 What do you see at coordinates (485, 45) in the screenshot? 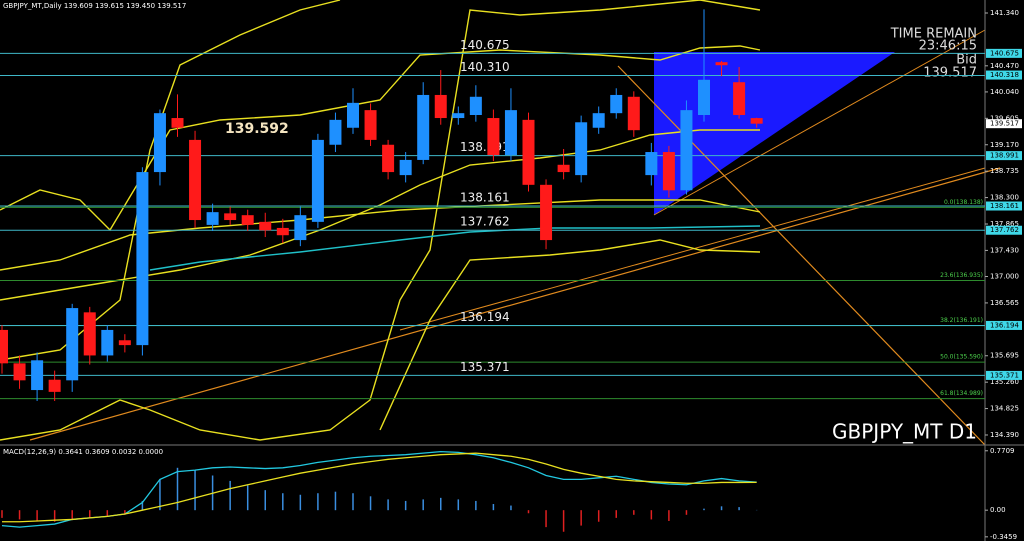
I see `level-label: 140.675` at bounding box center [485, 45].